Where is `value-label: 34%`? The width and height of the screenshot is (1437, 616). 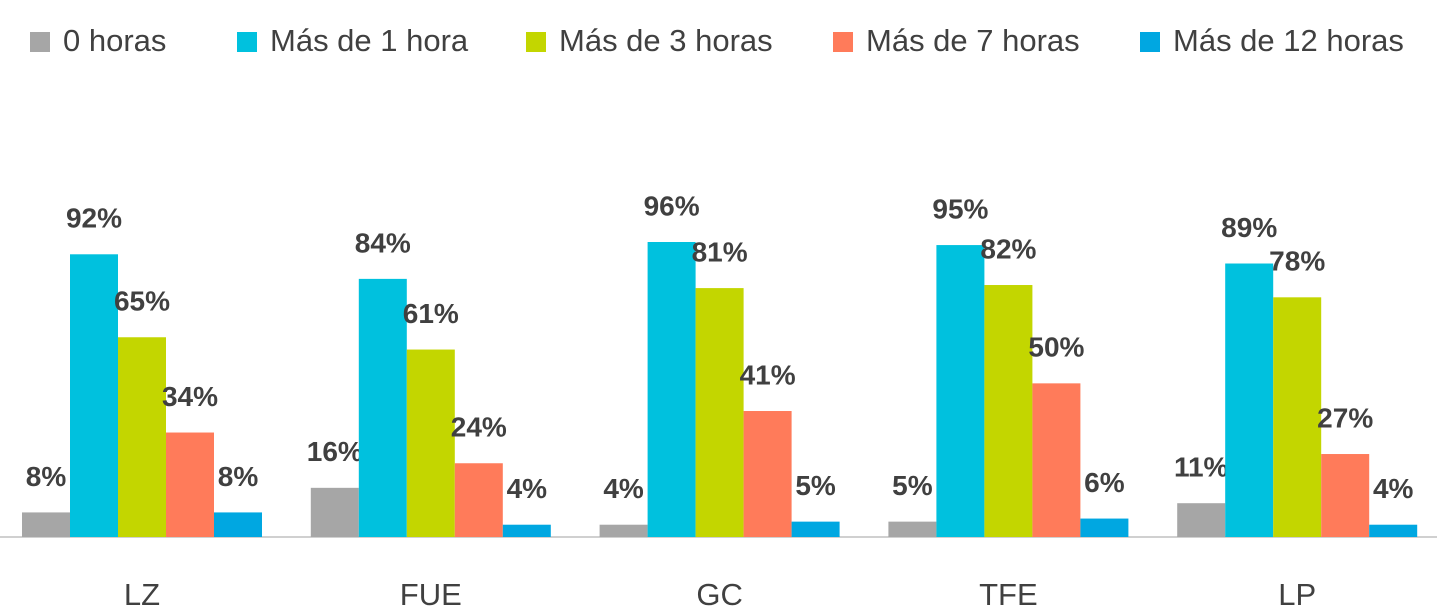 value-label: 34% is located at coordinates (190, 396).